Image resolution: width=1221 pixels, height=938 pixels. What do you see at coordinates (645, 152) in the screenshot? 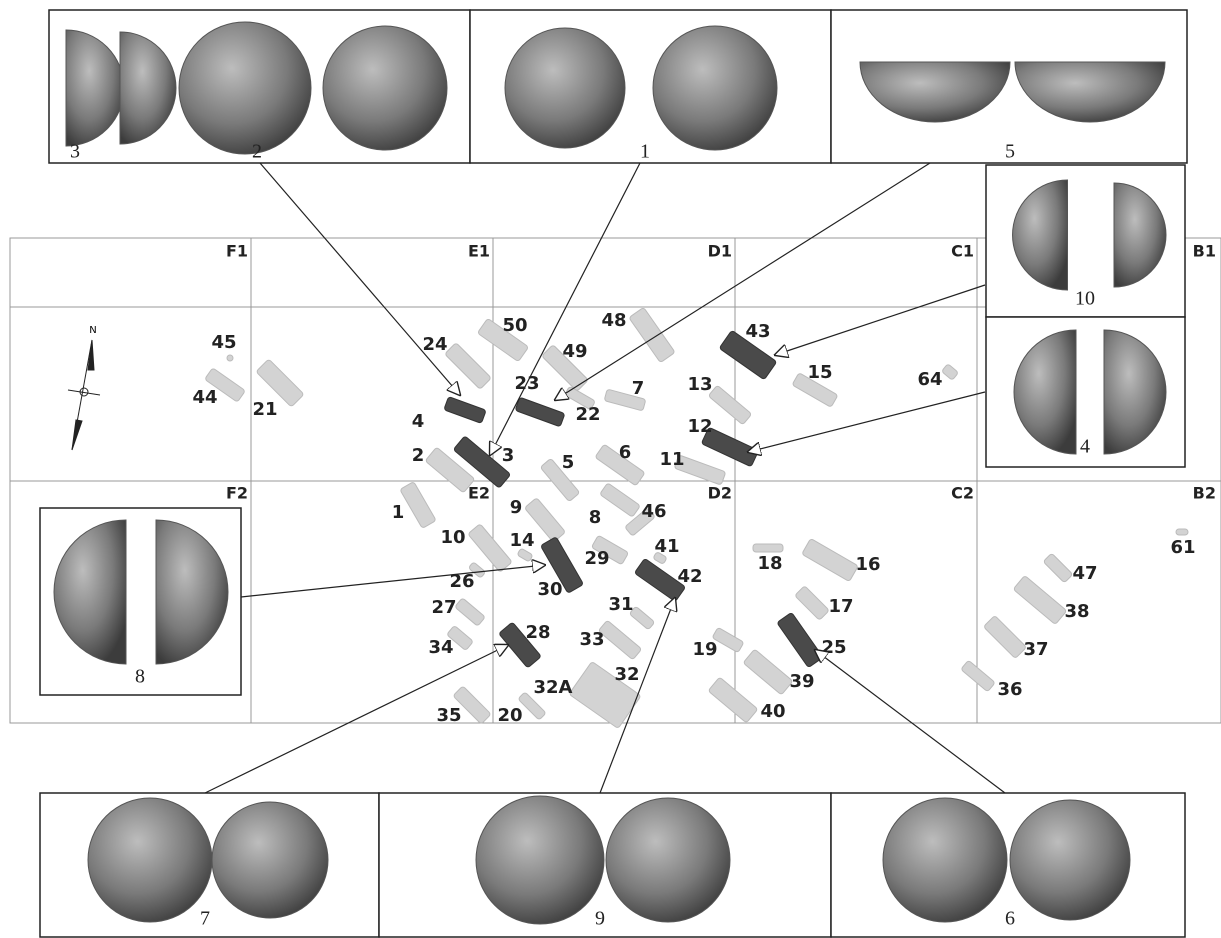
I see `panel-label: 1` at bounding box center [645, 152].